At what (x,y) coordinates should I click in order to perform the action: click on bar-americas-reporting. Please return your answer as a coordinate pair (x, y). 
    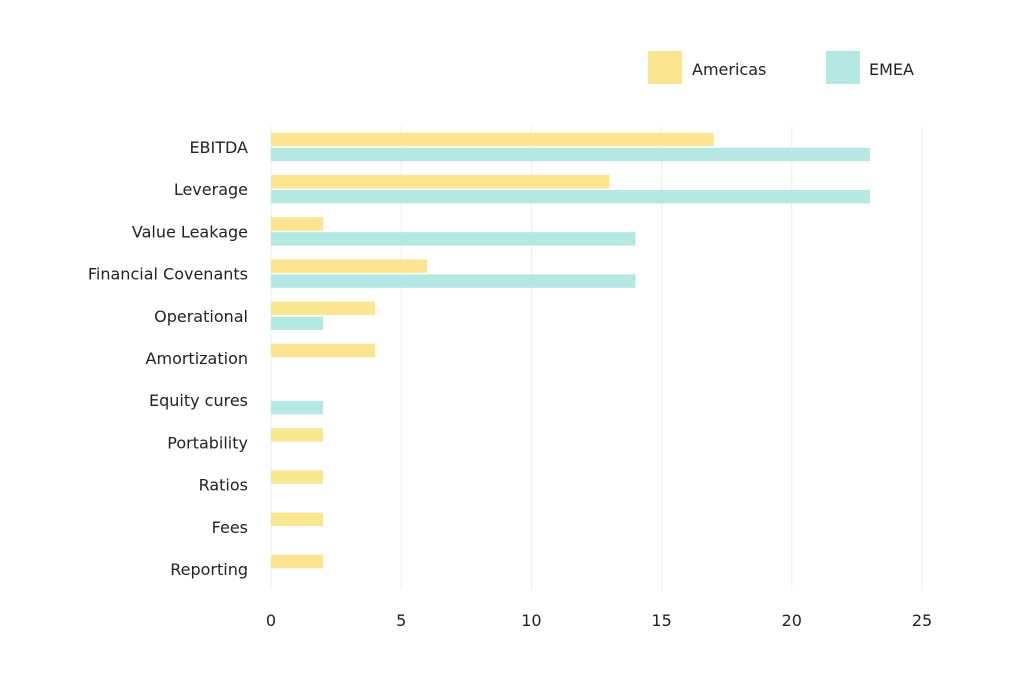
    Looking at the image, I should click on (297, 561).